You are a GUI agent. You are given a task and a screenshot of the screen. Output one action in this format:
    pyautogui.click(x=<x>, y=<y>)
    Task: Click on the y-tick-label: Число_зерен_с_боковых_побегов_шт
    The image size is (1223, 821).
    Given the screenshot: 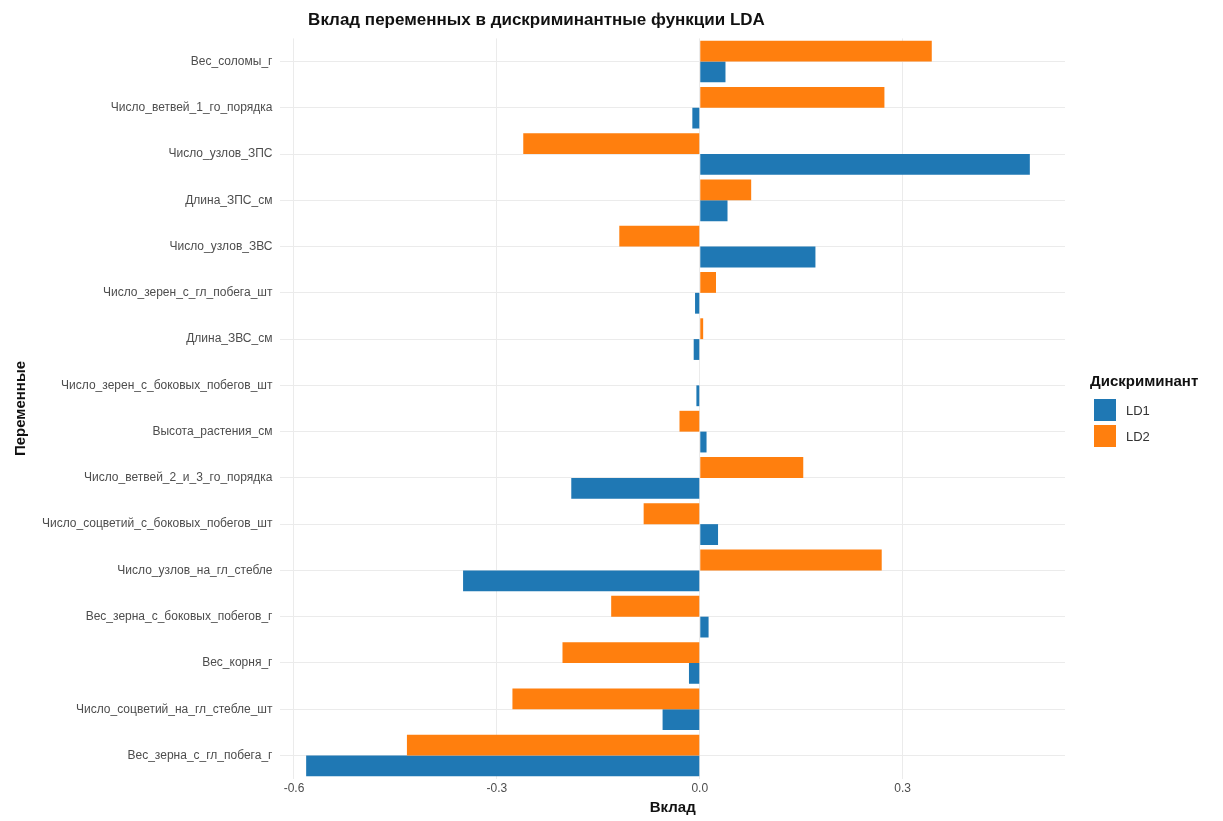 What is the action you would take?
    pyautogui.click(x=167, y=384)
    